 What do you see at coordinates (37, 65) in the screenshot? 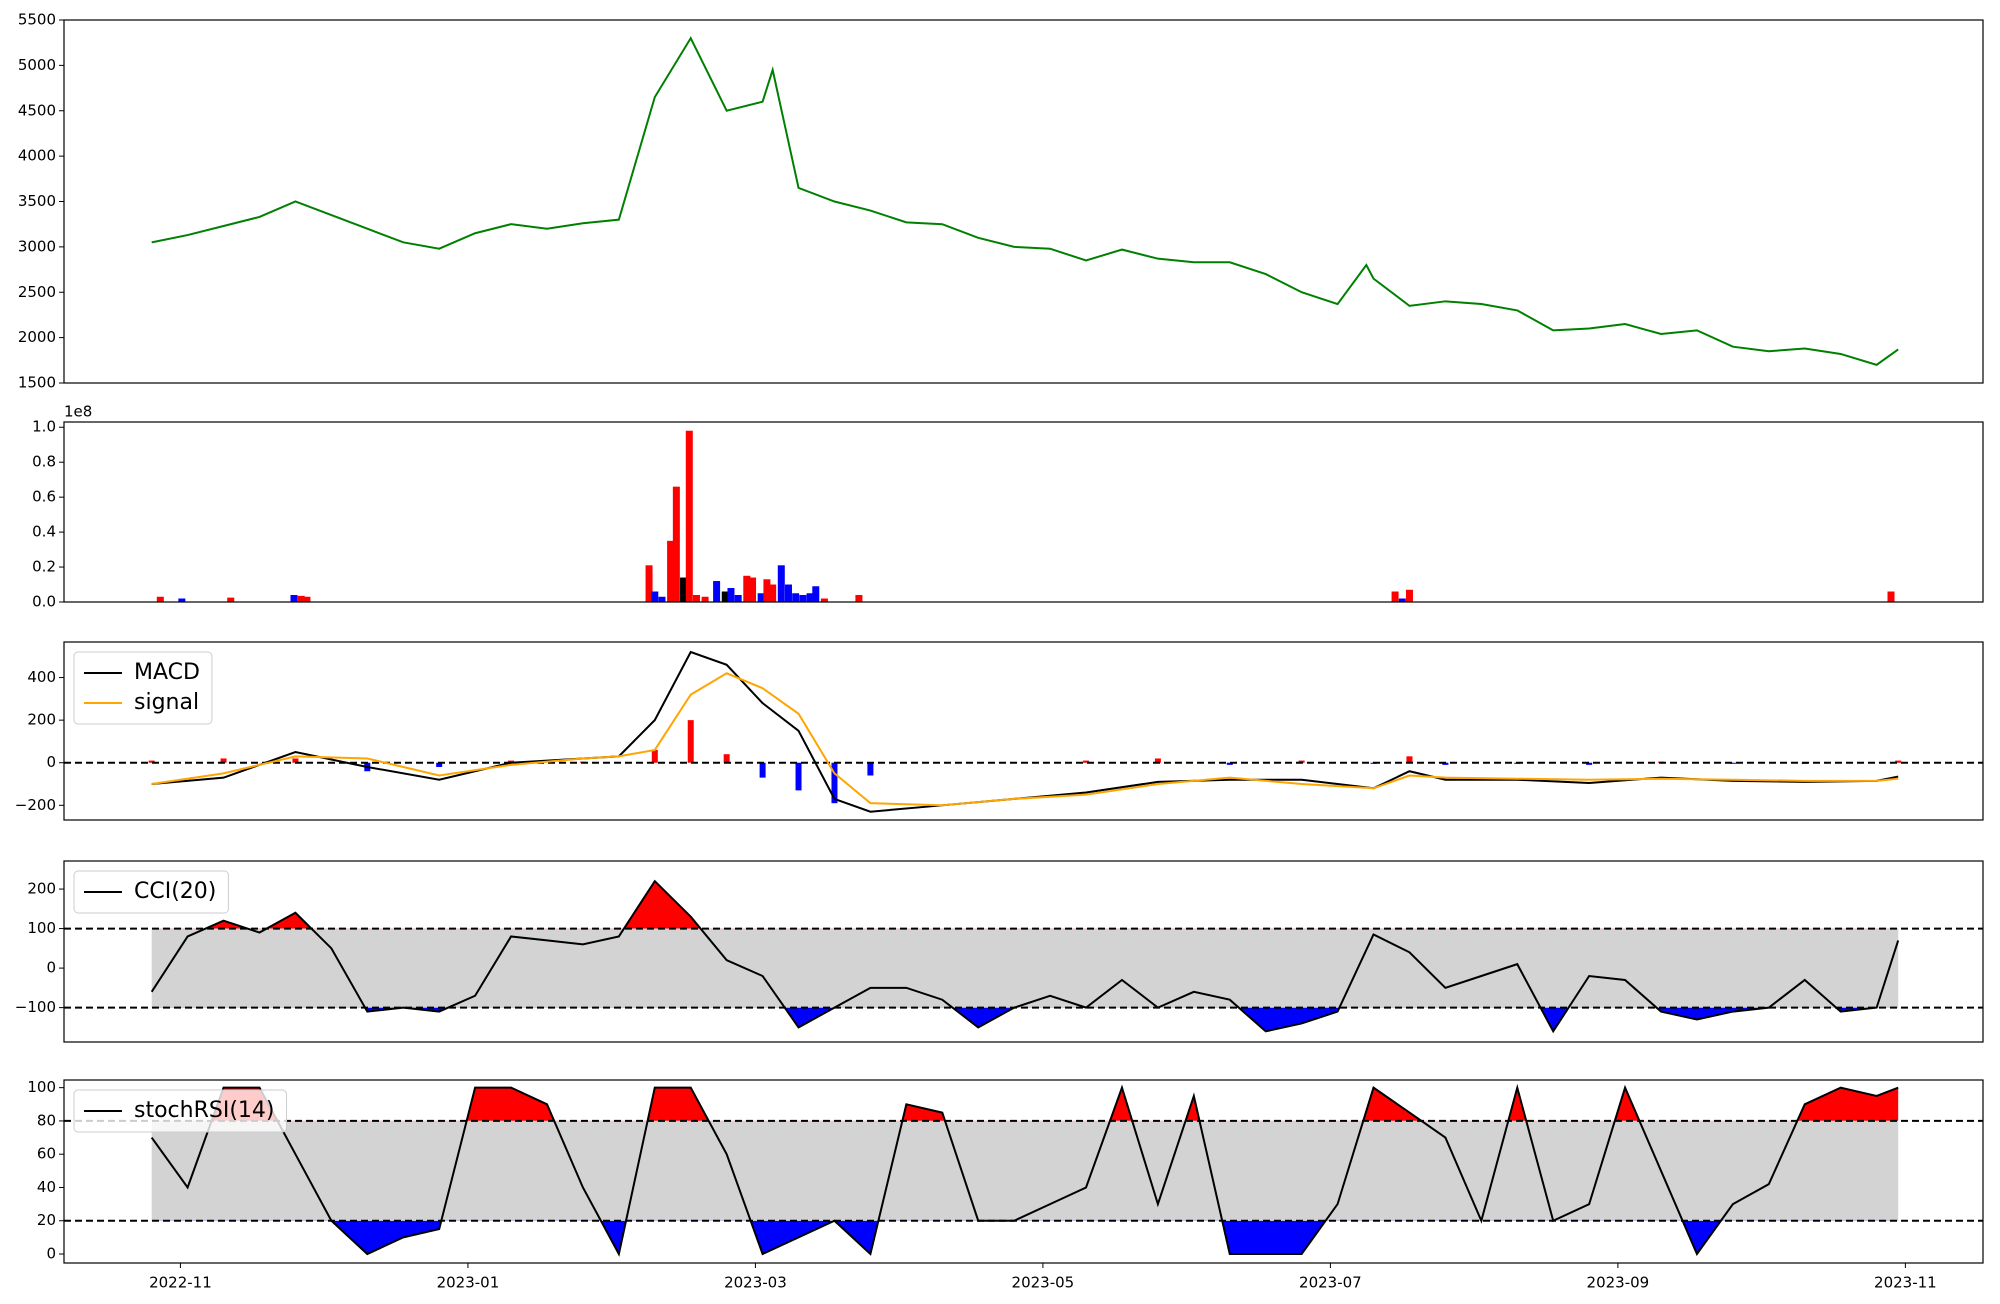
I see `y-tick-label: 5000` at bounding box center [37, 65].